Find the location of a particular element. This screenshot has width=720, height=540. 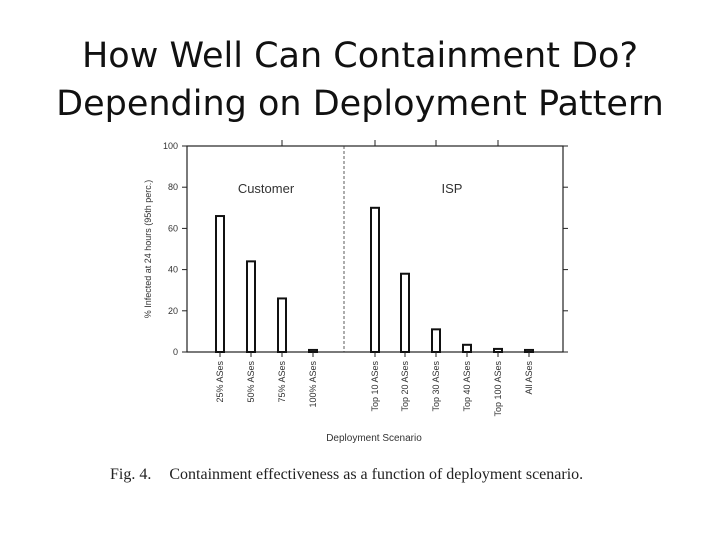

x-axis-label: Deployment Scenario is located at coordinates (374, 438).